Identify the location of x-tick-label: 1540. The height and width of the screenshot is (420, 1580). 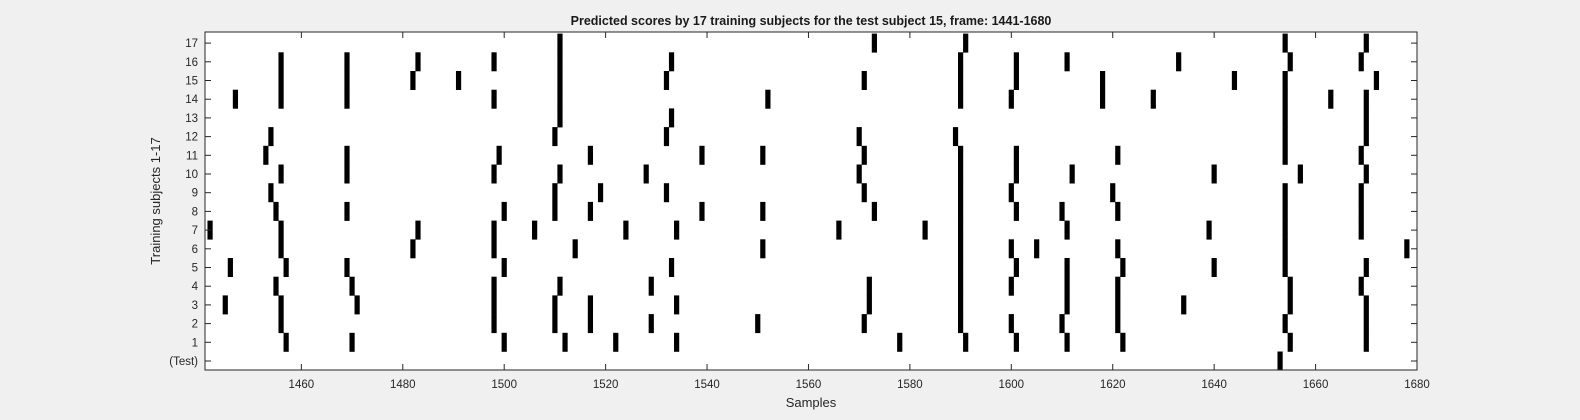
(707, 385).